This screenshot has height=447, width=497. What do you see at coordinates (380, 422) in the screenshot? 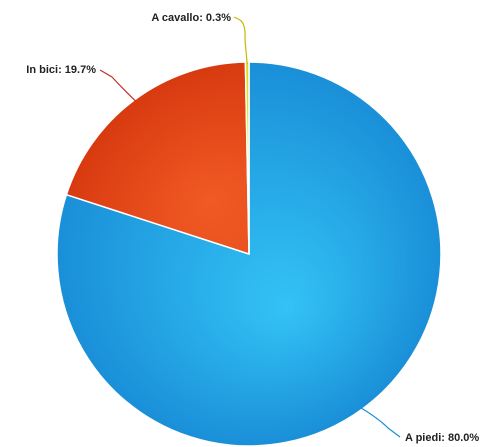
I see `label-connector-a-piedi` at bounding box center [380, 422].